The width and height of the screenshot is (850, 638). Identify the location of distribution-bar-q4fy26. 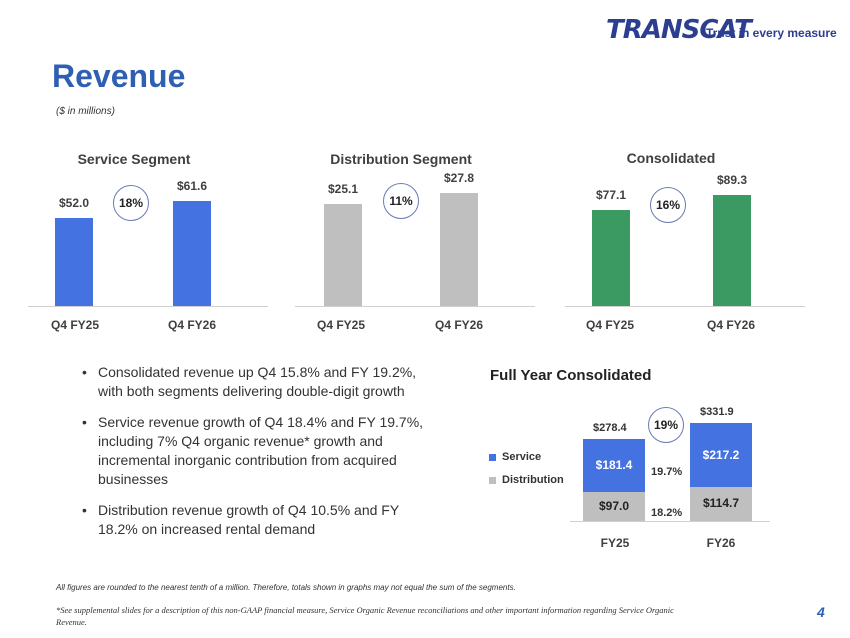
(459, 249).